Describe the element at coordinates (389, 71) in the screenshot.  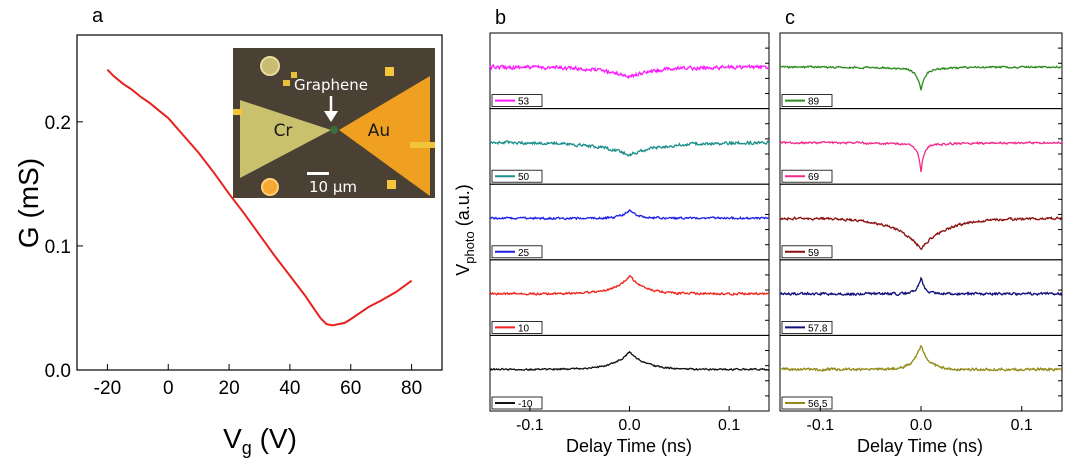
I see `marker-top-right` at that location.